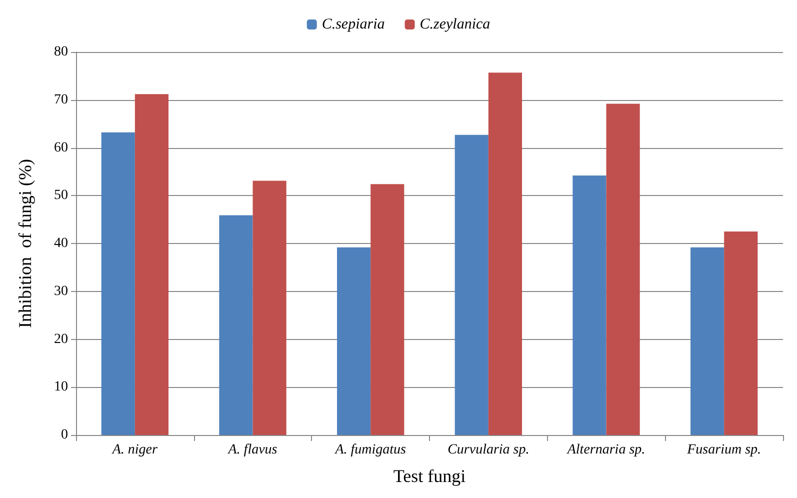  What do you see at coordinates (606, 450) in the screenshot?
I see `x-tick-label: Alternaria sp.` at bounding box center [606, 450].